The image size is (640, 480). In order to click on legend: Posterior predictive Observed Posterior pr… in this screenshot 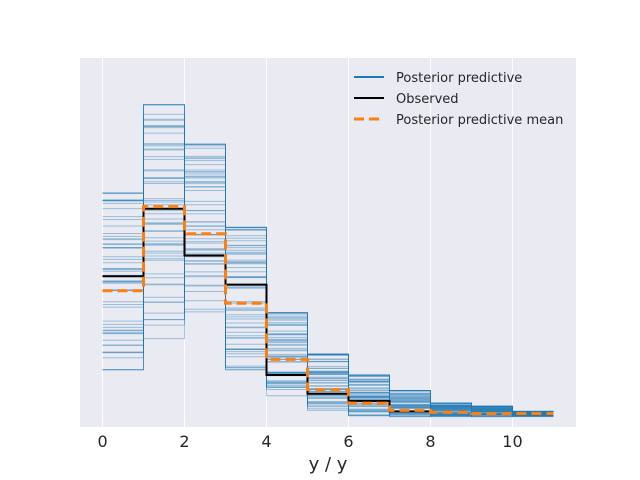, I will do `click(458, 99)`.